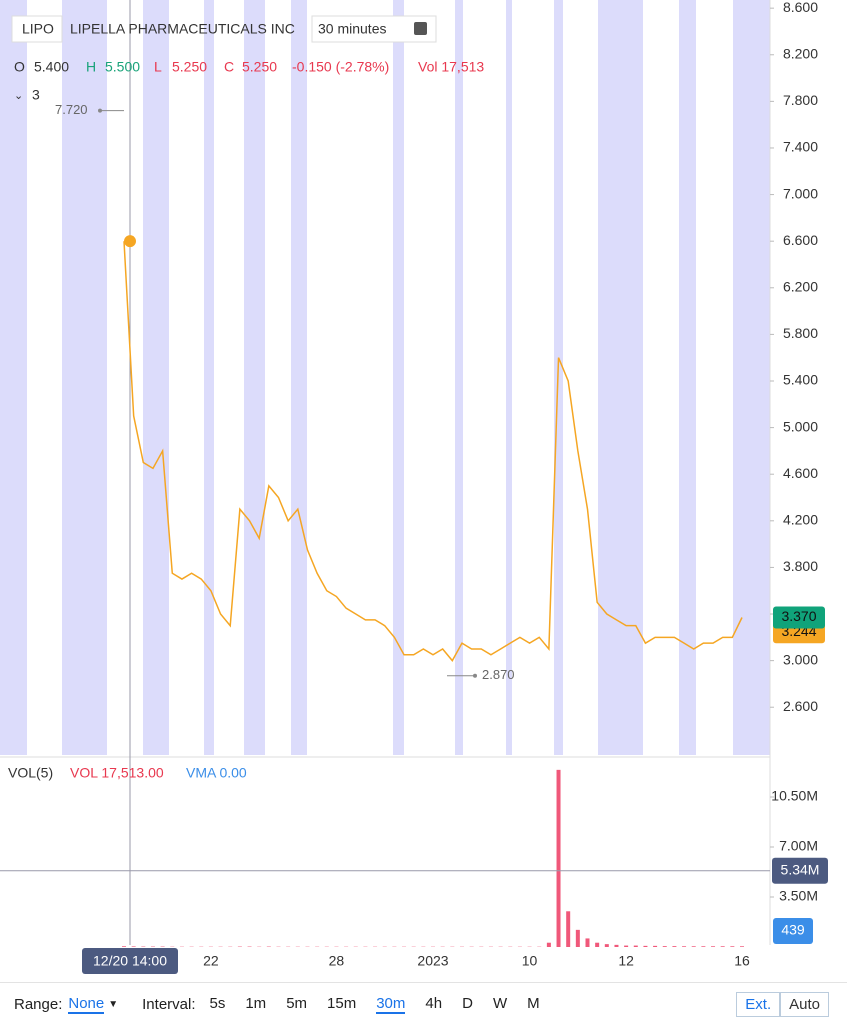 The height and width of the screenshot is (1025, 847). I want to click on x-tick-label: 22, so click(211, 961).